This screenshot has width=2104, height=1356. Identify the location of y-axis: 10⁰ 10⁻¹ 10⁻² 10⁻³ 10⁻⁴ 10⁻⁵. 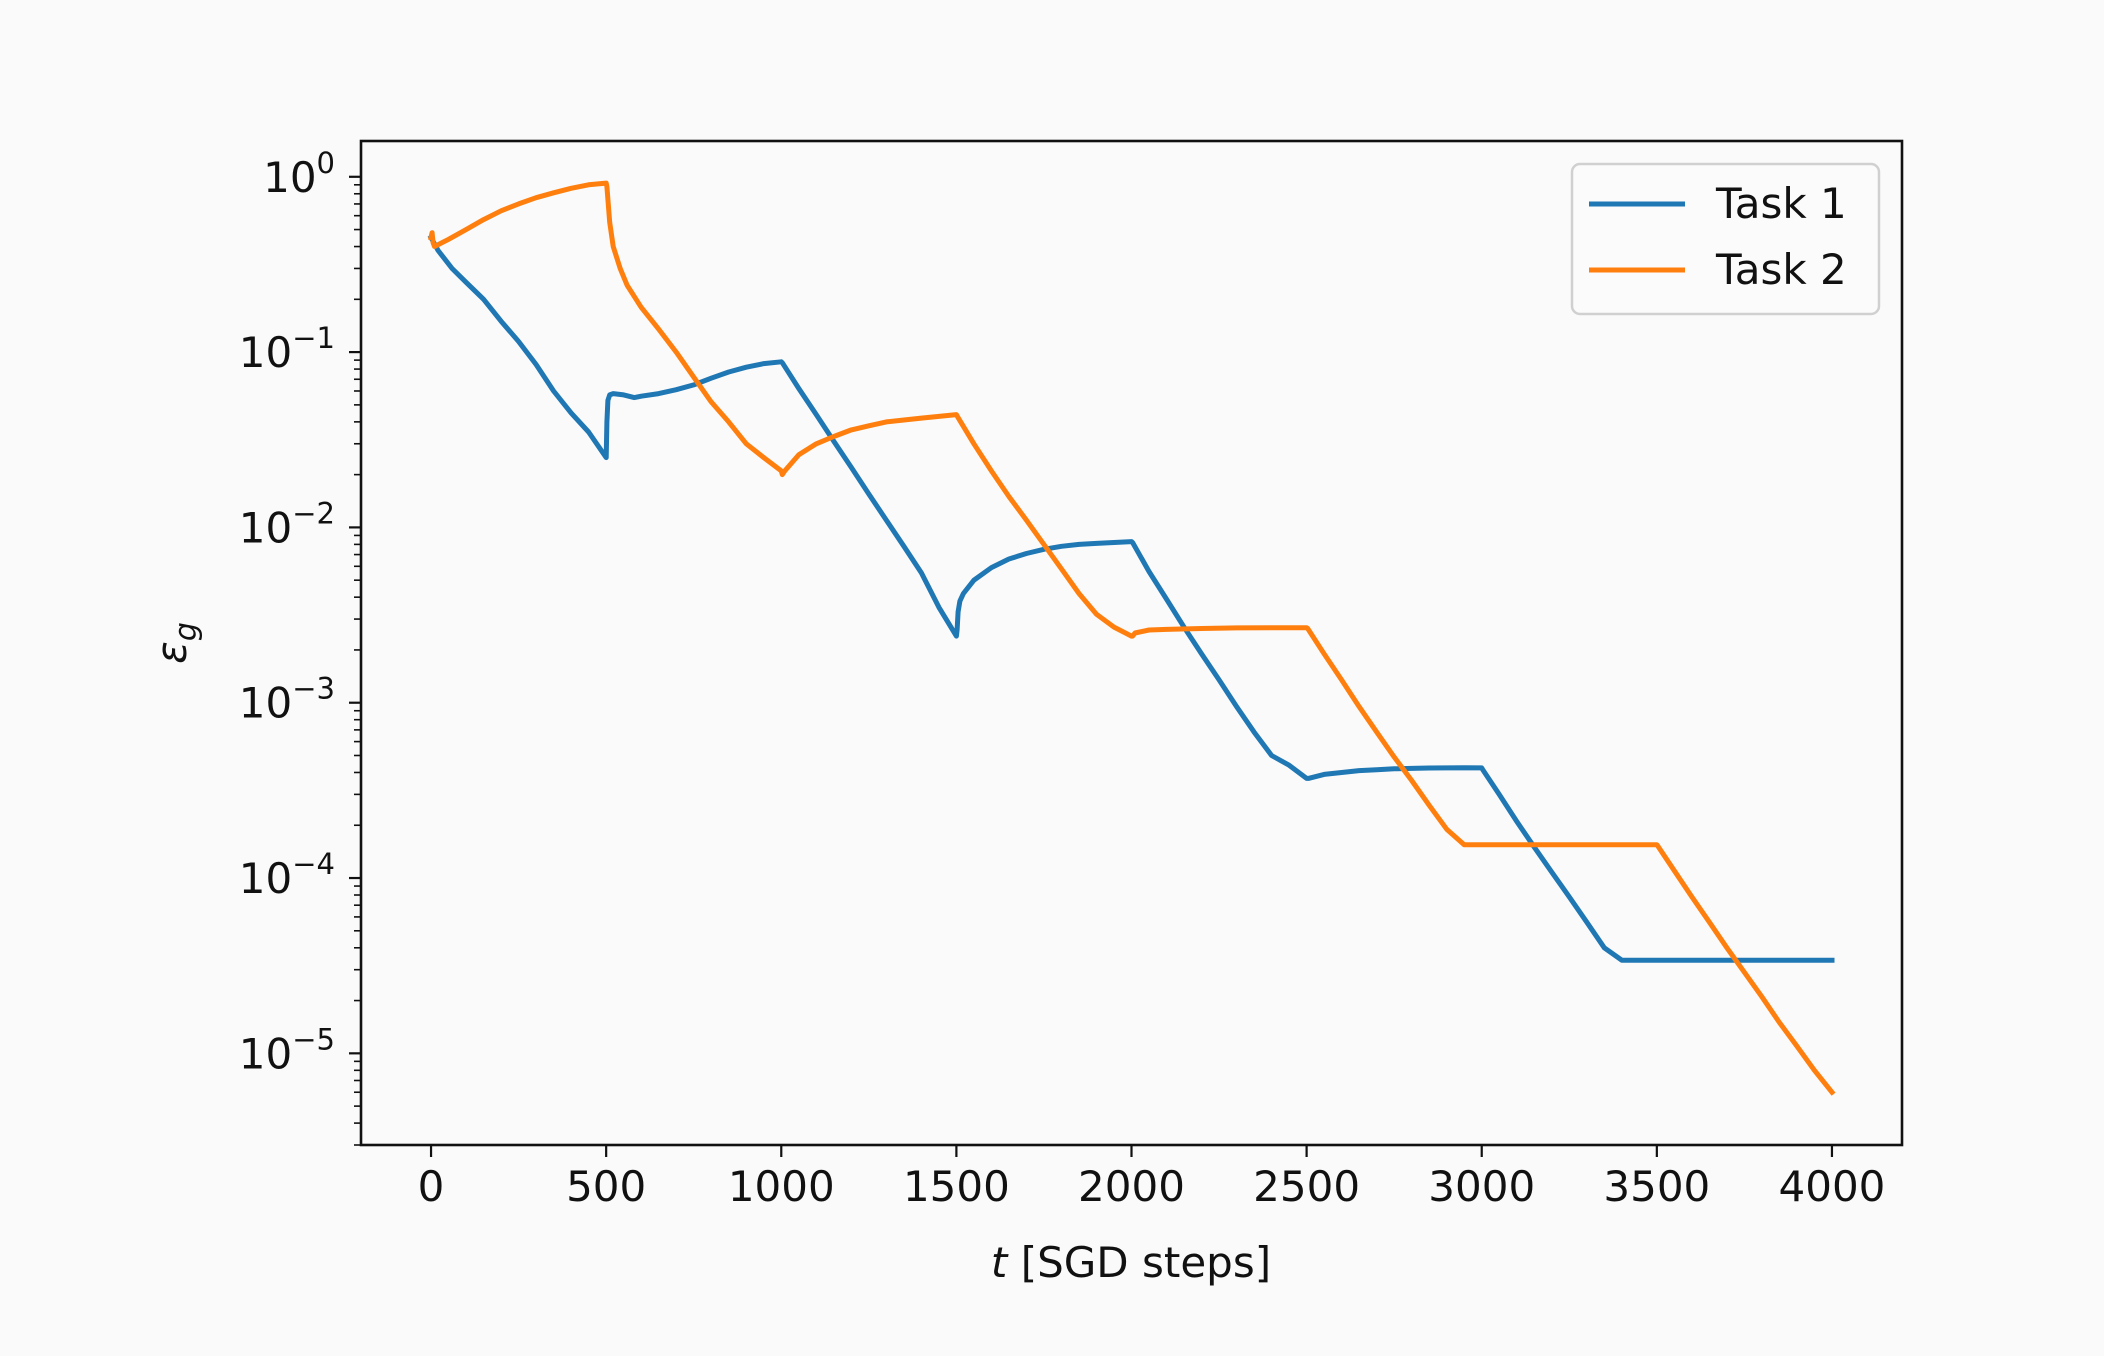
(300, 646).